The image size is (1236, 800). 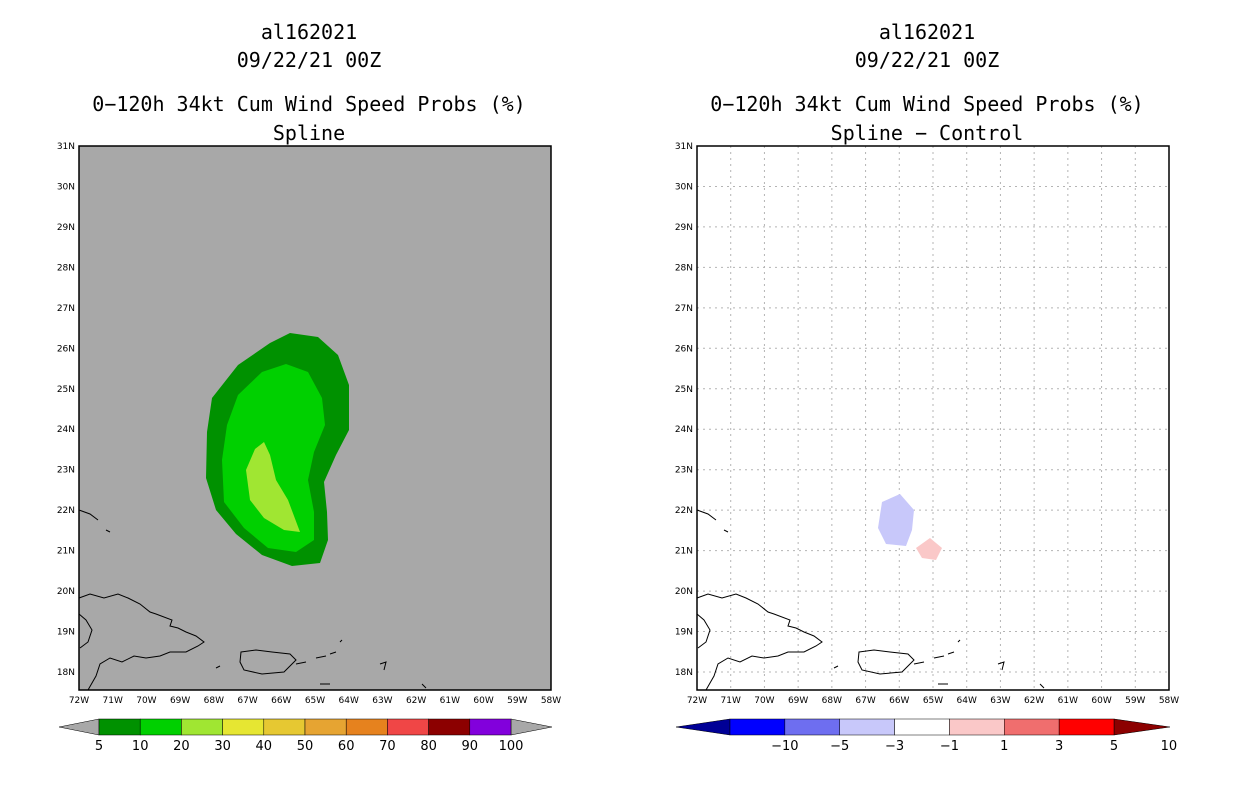 I want to click on datetime-title: 09/22/21 00Z, so click(x=309, y=60).